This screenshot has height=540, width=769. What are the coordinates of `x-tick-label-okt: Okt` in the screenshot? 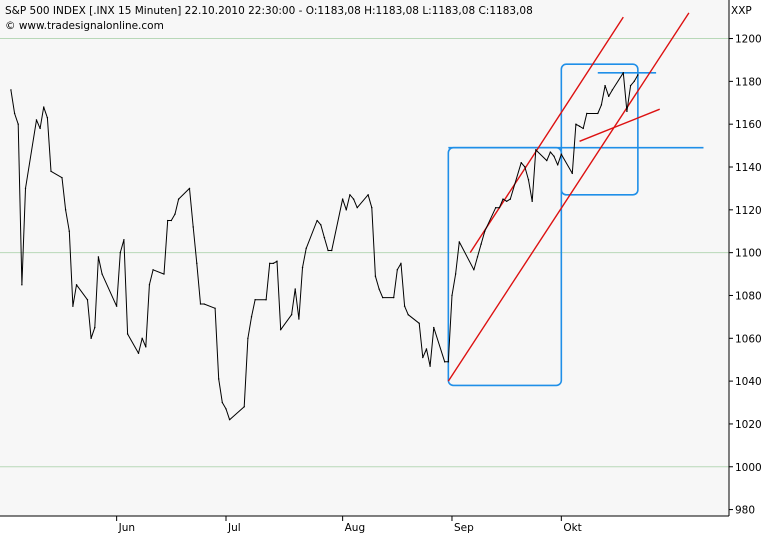 It's located at (572, 528).